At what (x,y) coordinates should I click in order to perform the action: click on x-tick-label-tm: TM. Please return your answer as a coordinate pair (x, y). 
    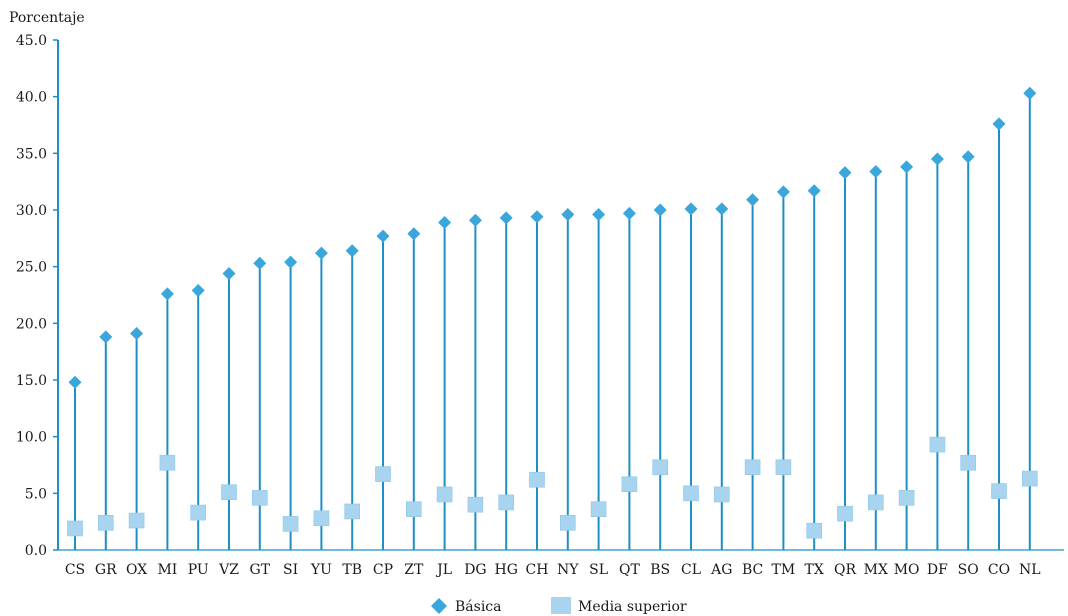
    Looking at the image, I should click on (784, 570).